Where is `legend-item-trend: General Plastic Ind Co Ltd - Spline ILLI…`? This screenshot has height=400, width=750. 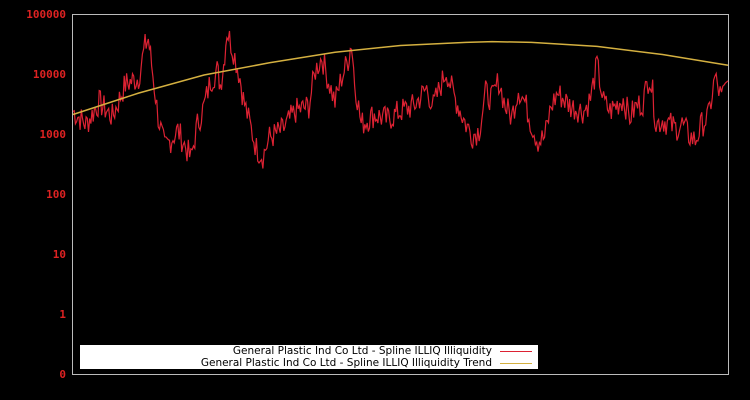
legend-item-trend: General Plastic Ind Co Ltd - Spline ILLI… is located at coordinates (366, 363).